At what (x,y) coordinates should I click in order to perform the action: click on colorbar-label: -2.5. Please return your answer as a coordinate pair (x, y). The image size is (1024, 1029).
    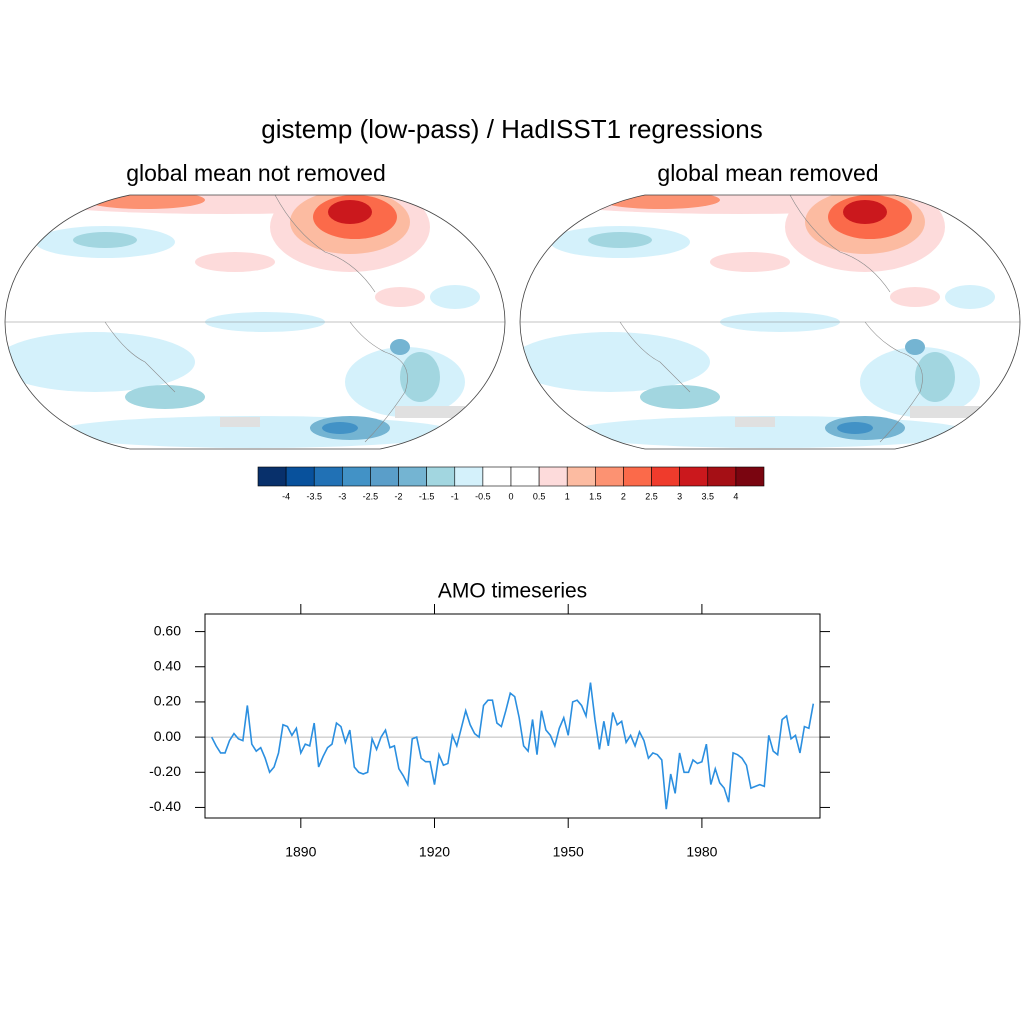
    Looking at the image, I should click on (371, 496).